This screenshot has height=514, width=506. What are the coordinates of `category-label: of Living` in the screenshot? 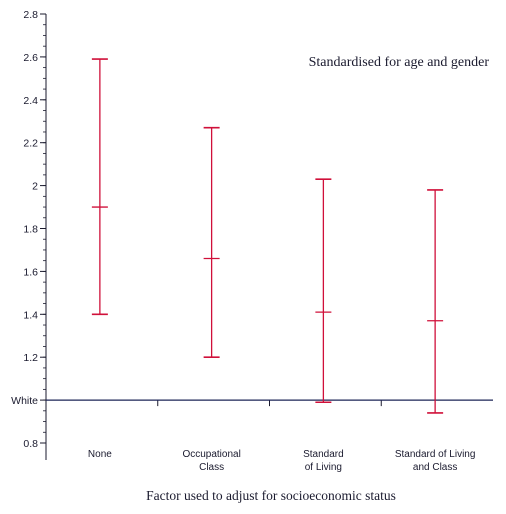 It's located at (323, 467).